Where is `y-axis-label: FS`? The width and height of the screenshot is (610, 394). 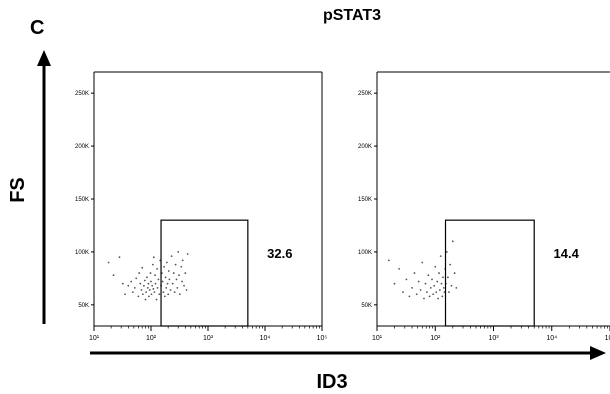 y-axis-label: FS is located at coordinates (18, 190).